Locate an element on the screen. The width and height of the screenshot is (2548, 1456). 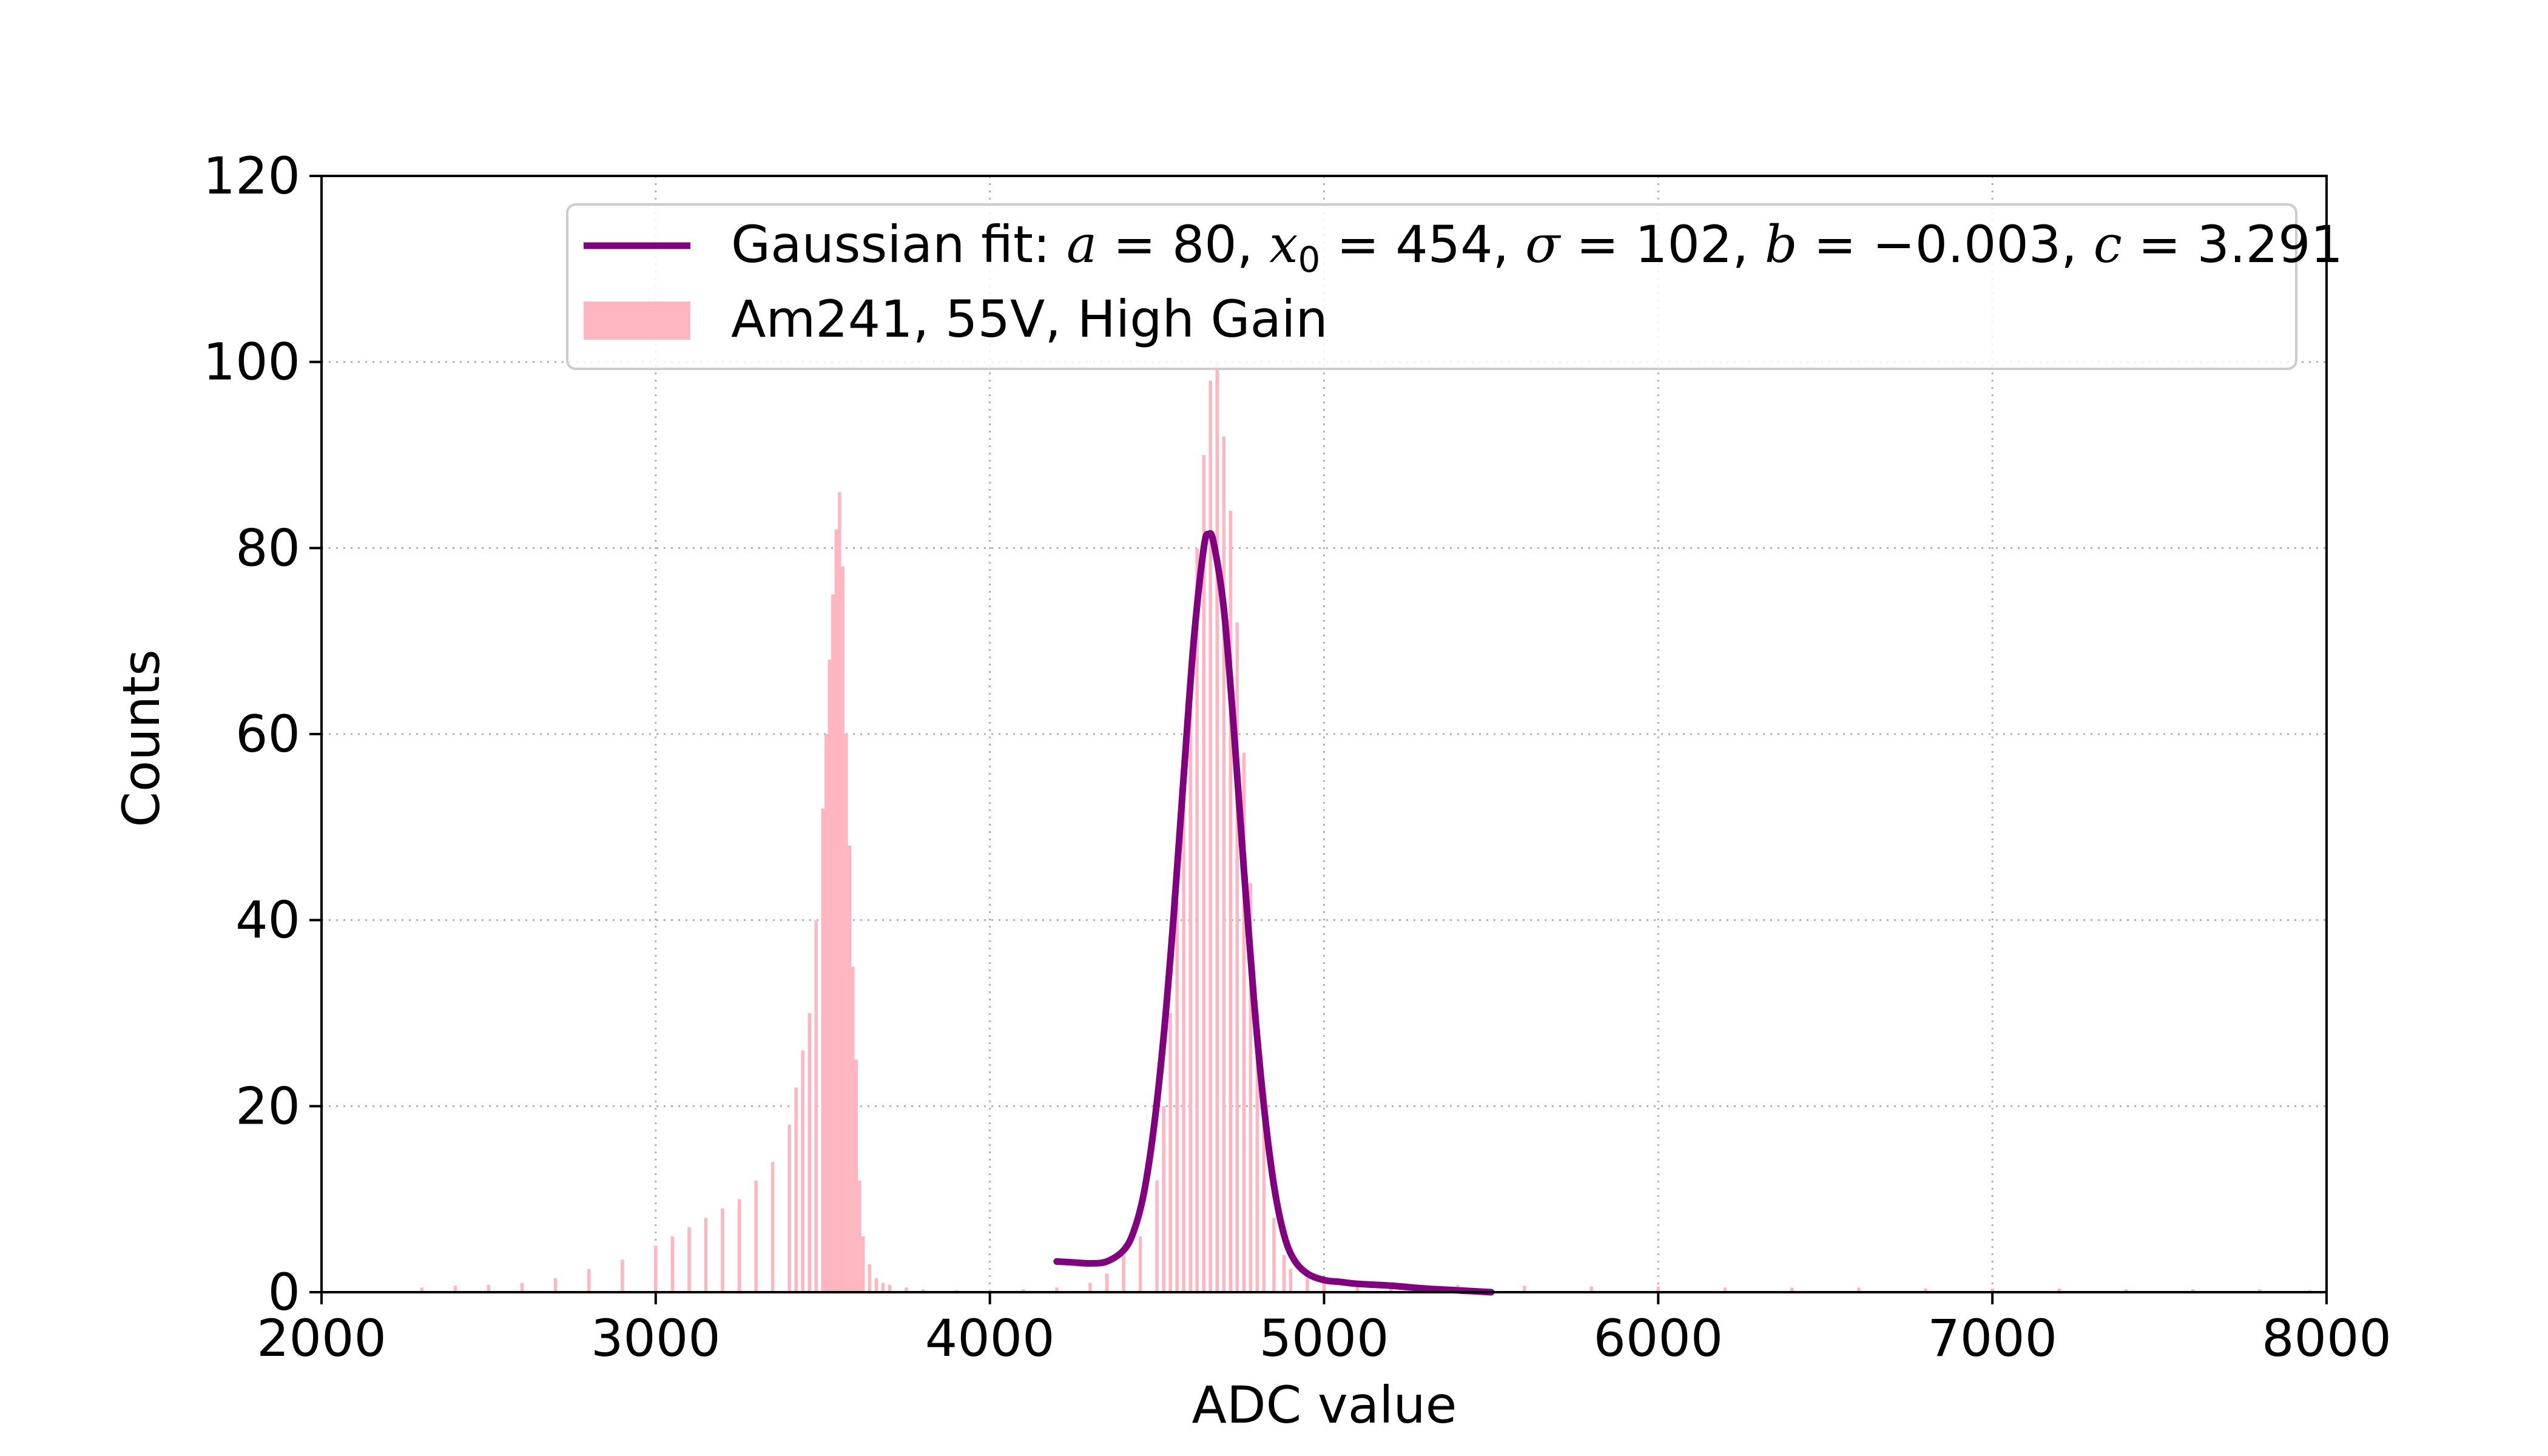
x-tick-label: 4000 is located at coordinates (990, 1338).